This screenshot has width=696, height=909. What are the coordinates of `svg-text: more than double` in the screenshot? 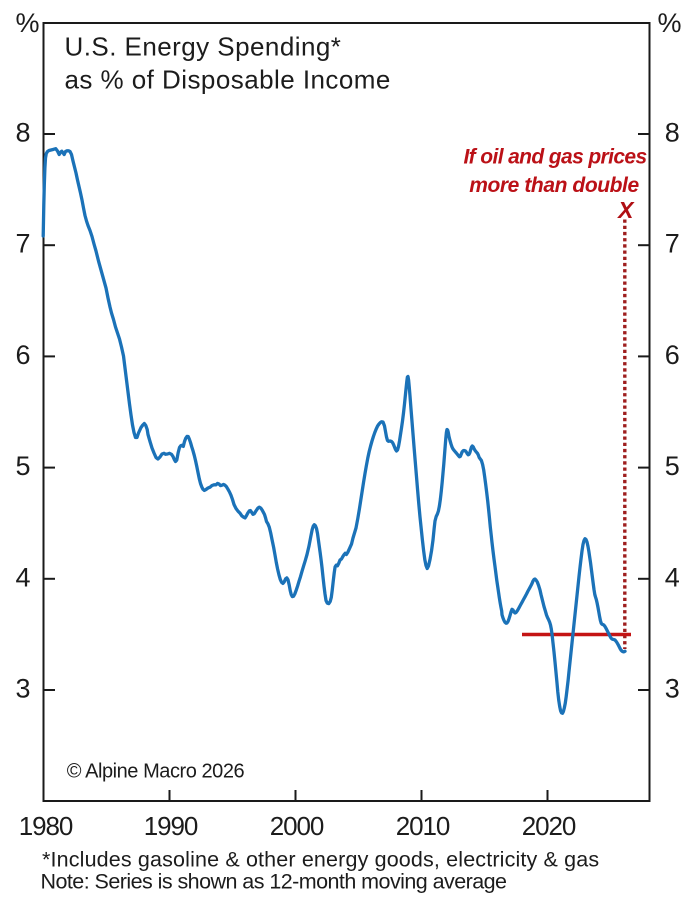 It's located at (554, 185).